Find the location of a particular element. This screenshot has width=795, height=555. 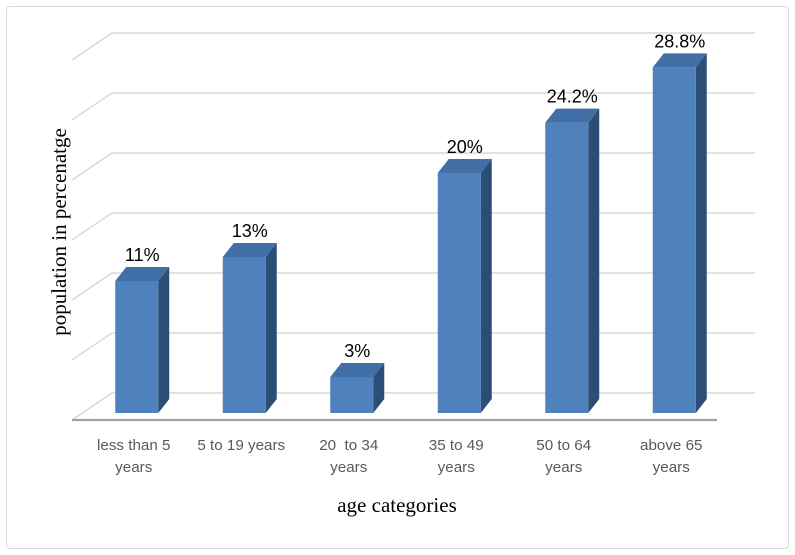

data-label: 3% is located at coordinates (357, 351).